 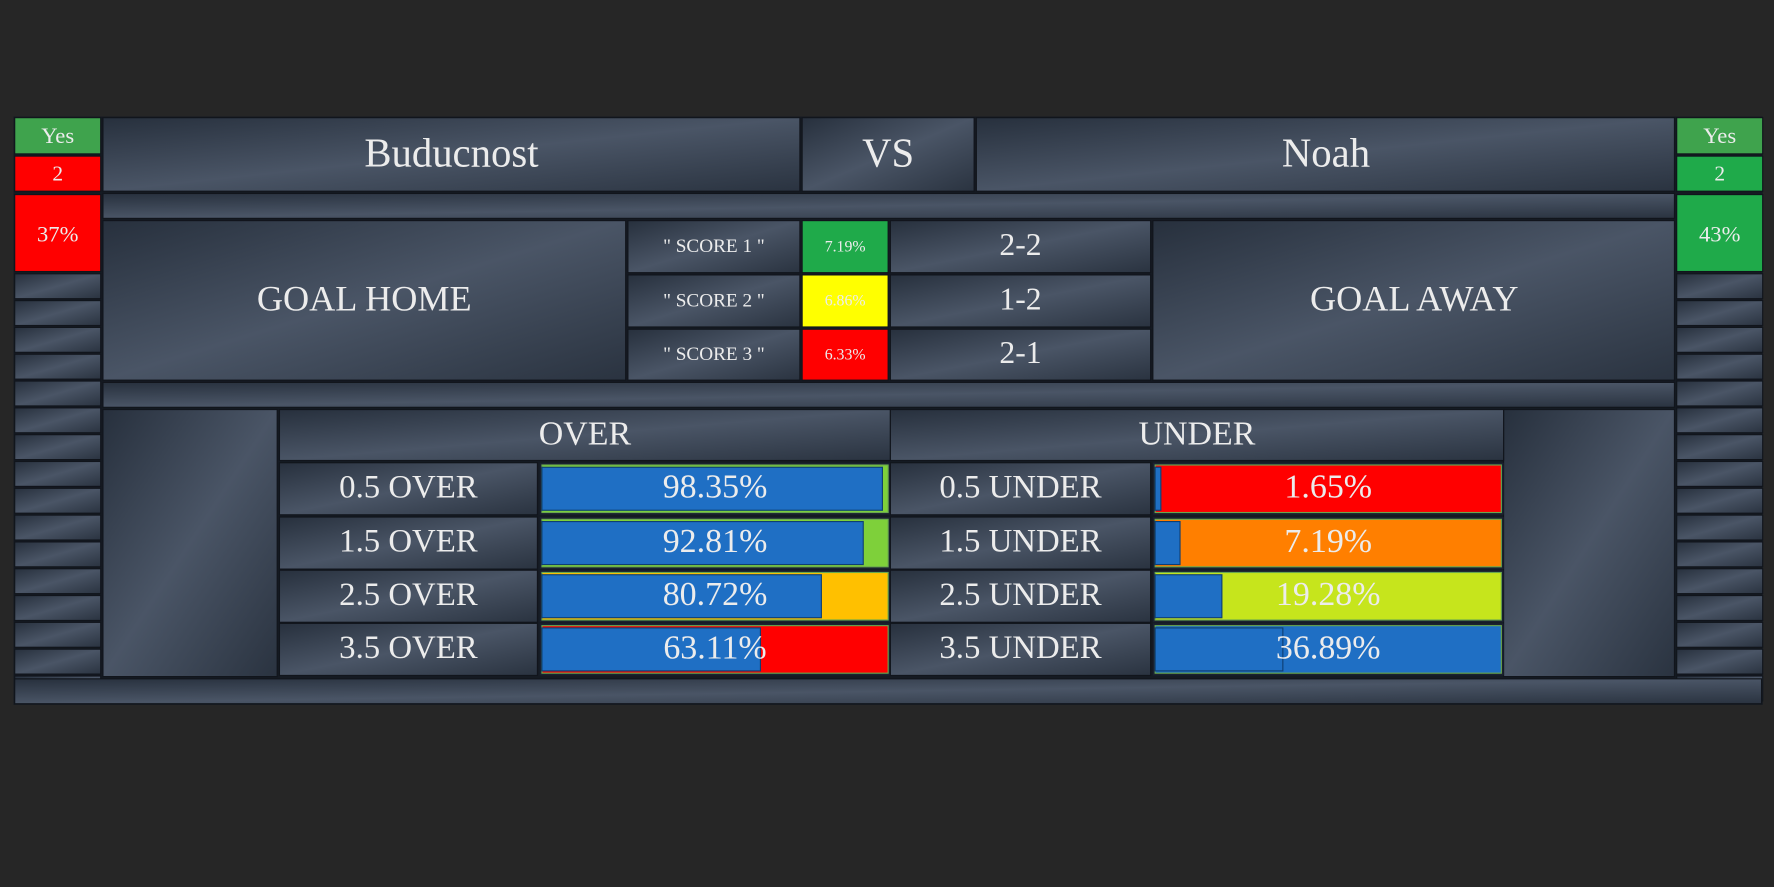 I want to click on row-label: 3.5 UNDER, so click(x=1020, y=648).